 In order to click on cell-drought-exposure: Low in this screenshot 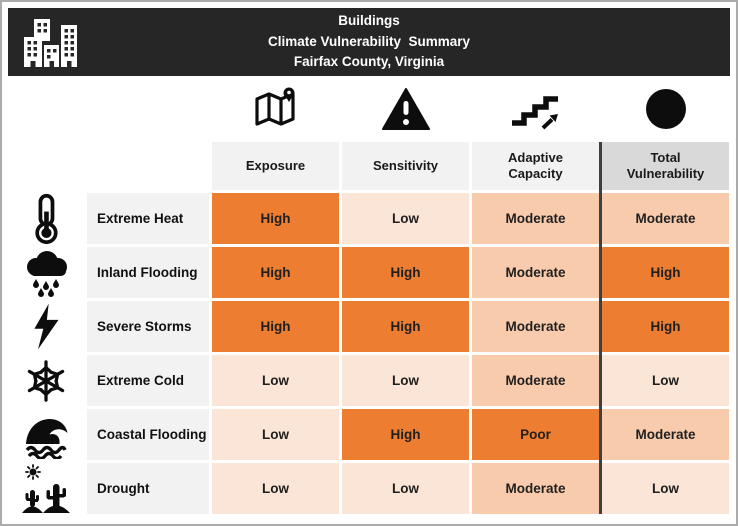, I will do `click(275, 488)`.